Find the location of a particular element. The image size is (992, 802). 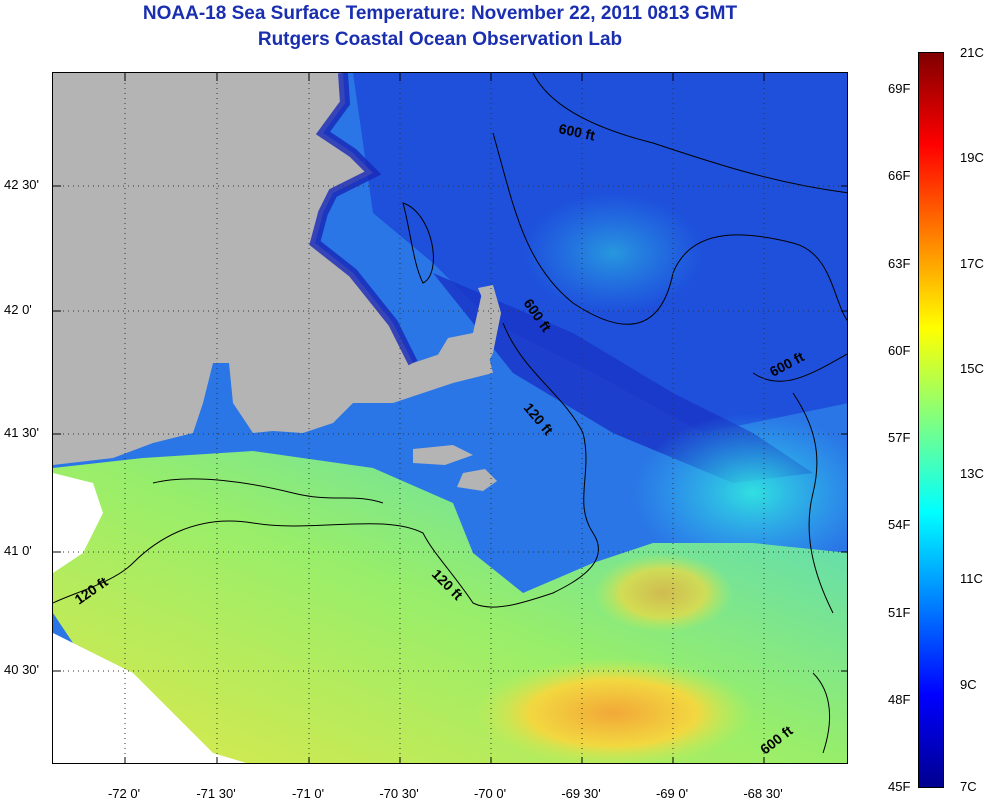

lat-label: 41 30' is located at coordinates (22, 432).